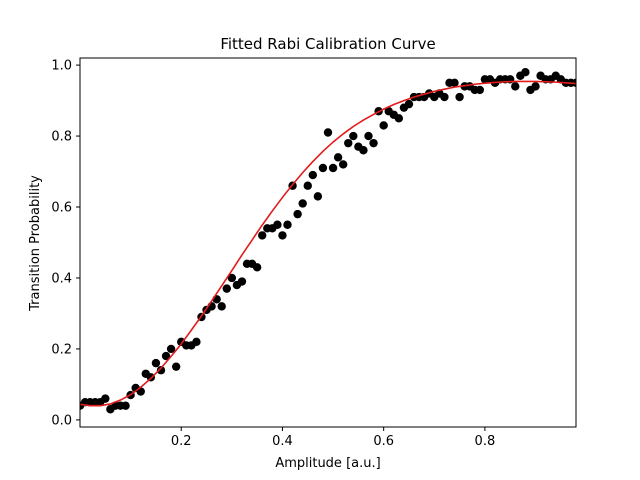 This screenshot has height=480, width=640. I want to click on y-axis-title: Transition Probability, so click(35, 243).